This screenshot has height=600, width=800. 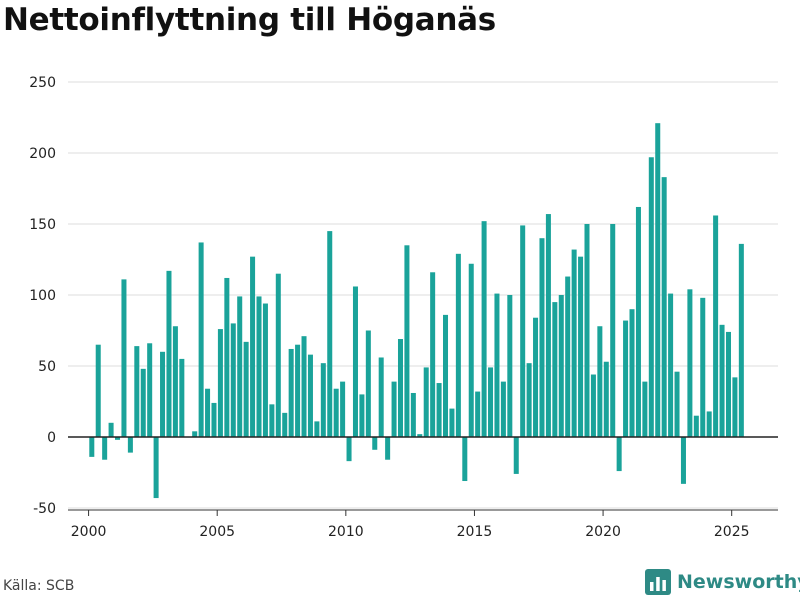 I want to click on y-tick-label: -50, so click(x=44, y=509).